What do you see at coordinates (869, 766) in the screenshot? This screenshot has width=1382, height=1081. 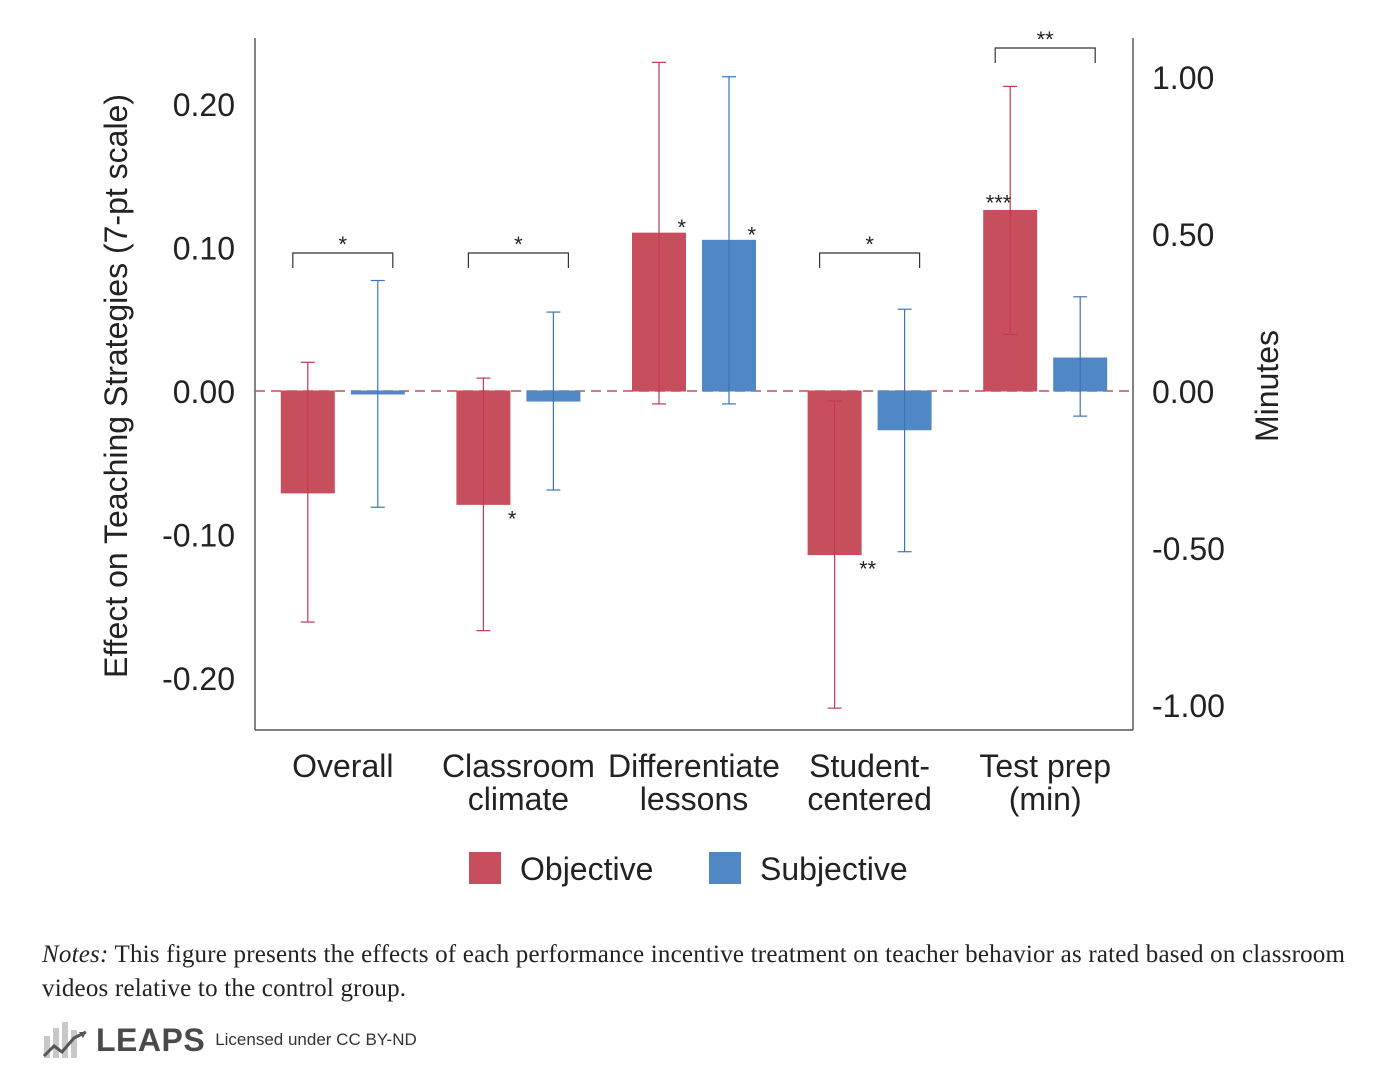 I see `category-label: Student-` at bounding box center [869, 766].